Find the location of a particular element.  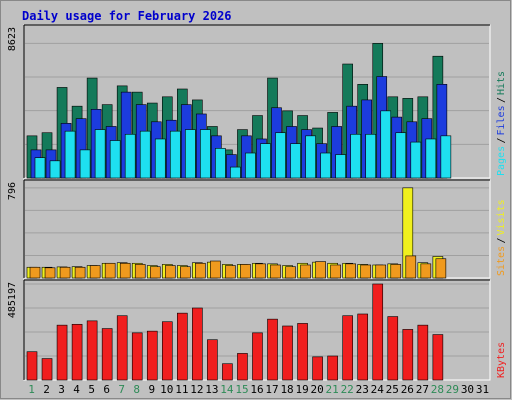

x-tick-label: 29 is located at coordinates (452, 389).